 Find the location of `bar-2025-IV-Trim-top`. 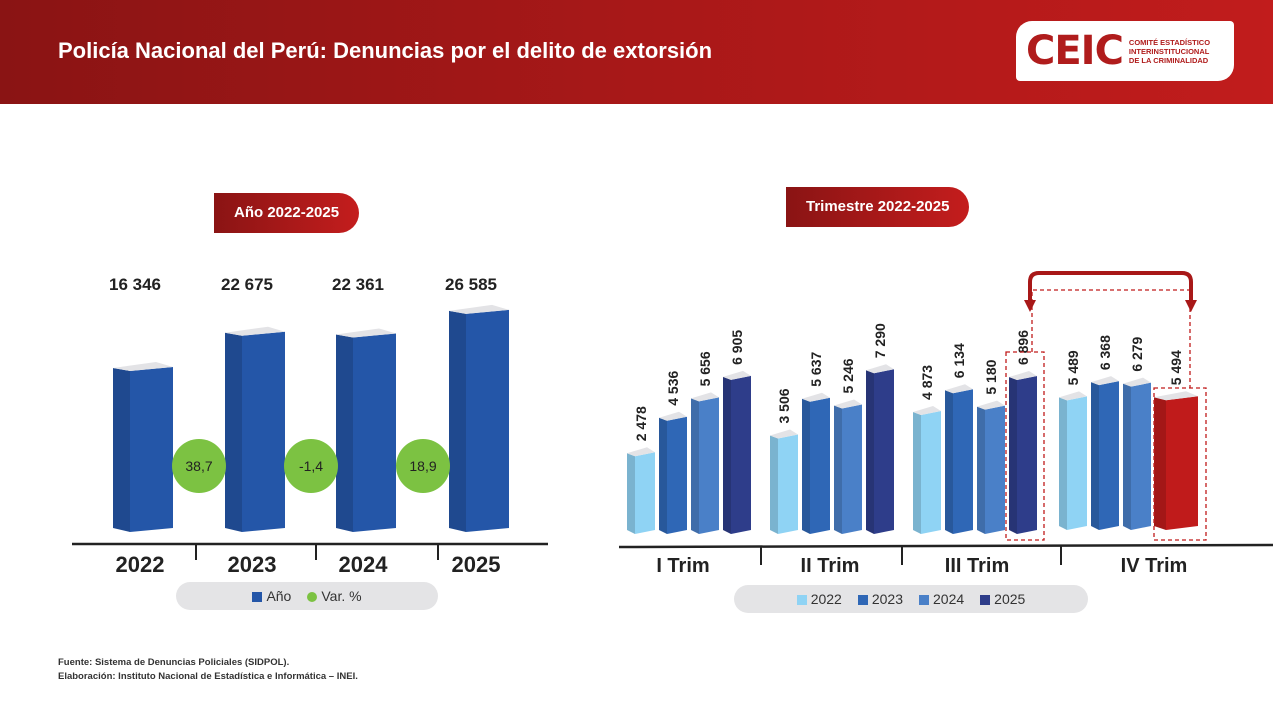

bar-2025-IV-Trim-top is located at coordinates (1176, 396).